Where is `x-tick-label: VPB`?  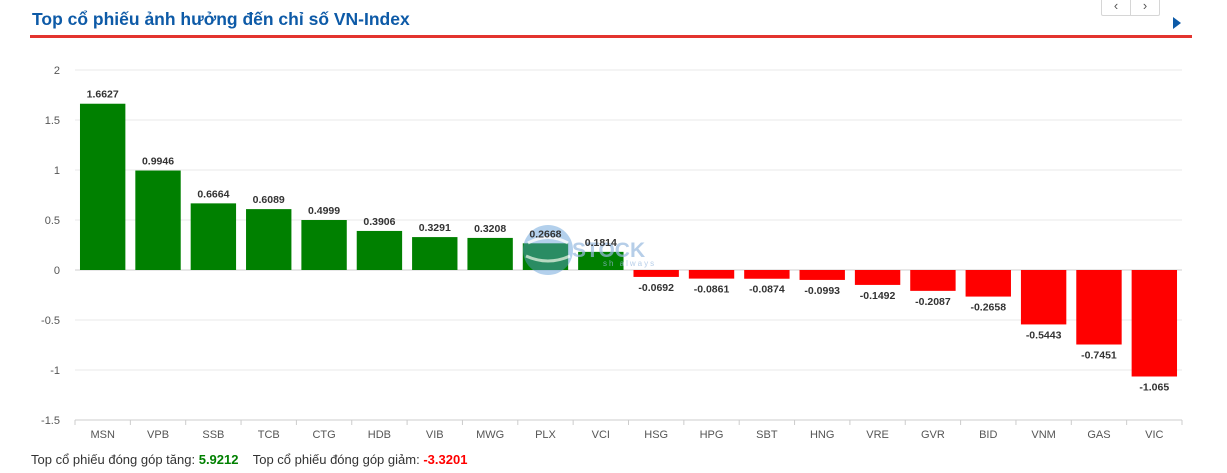 x-tick-label: VPB is located at coordinates (158, 435).